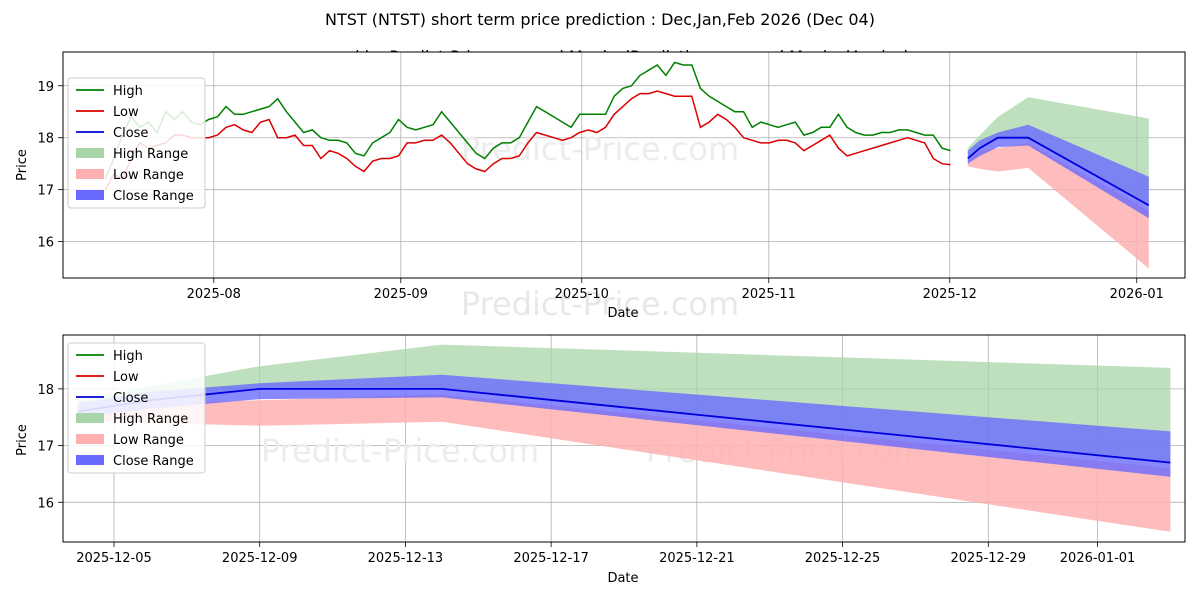  Describe the element at coordinates (622, 313) in the screenshot. I see `top-x-axis-label: Date` at that location.